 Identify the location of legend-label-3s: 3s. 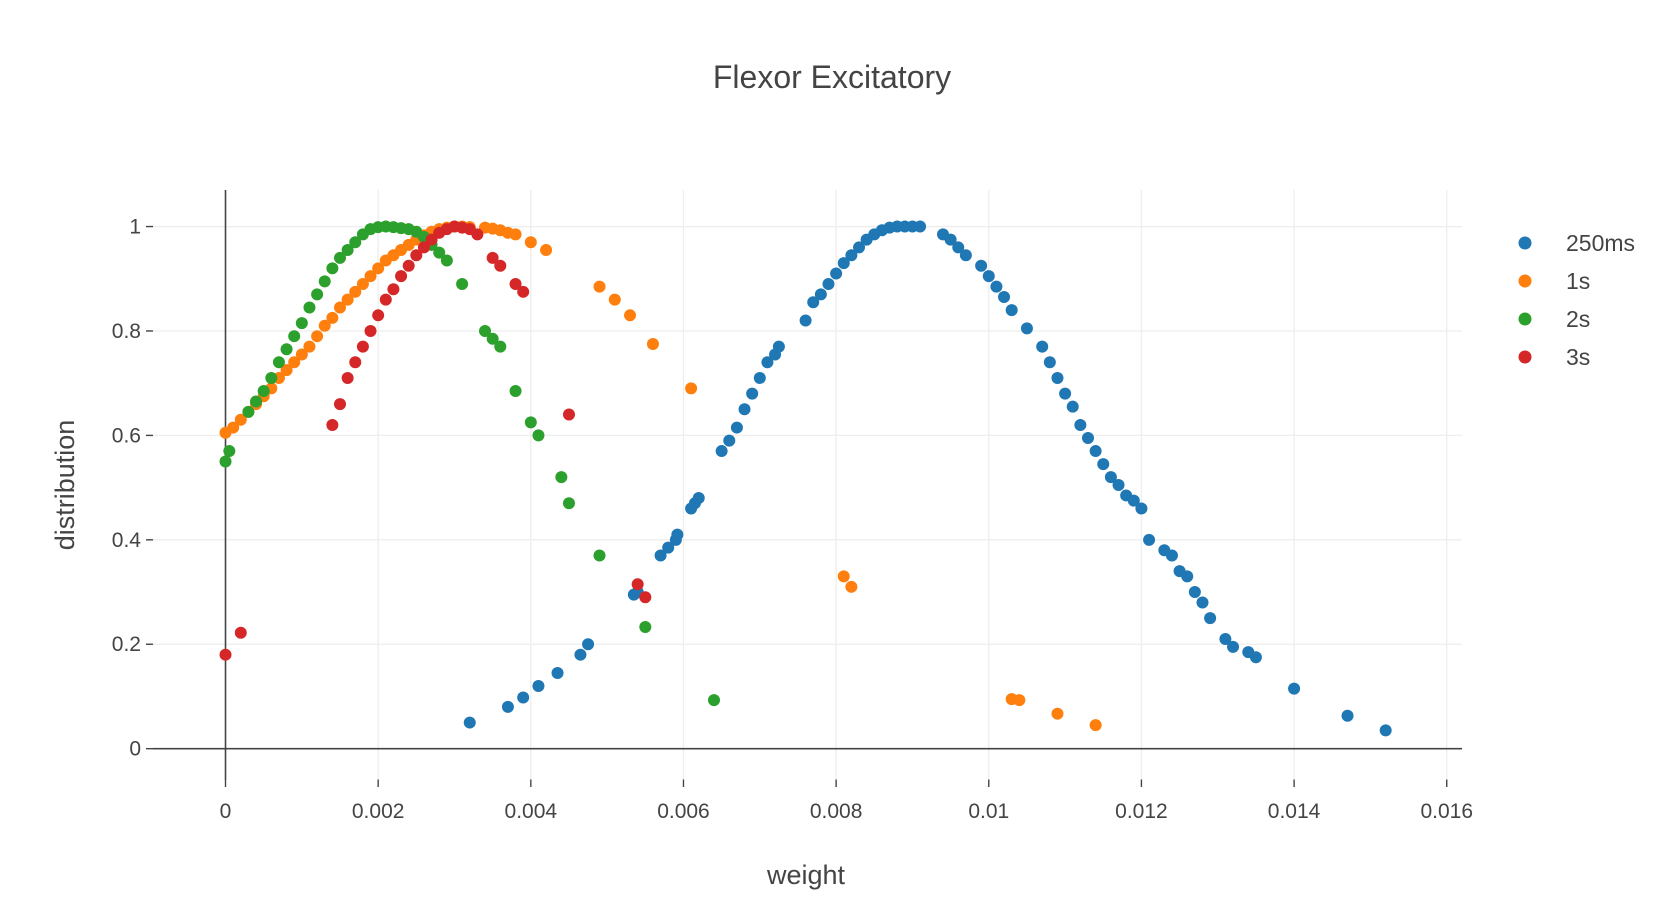
(1578, 357).